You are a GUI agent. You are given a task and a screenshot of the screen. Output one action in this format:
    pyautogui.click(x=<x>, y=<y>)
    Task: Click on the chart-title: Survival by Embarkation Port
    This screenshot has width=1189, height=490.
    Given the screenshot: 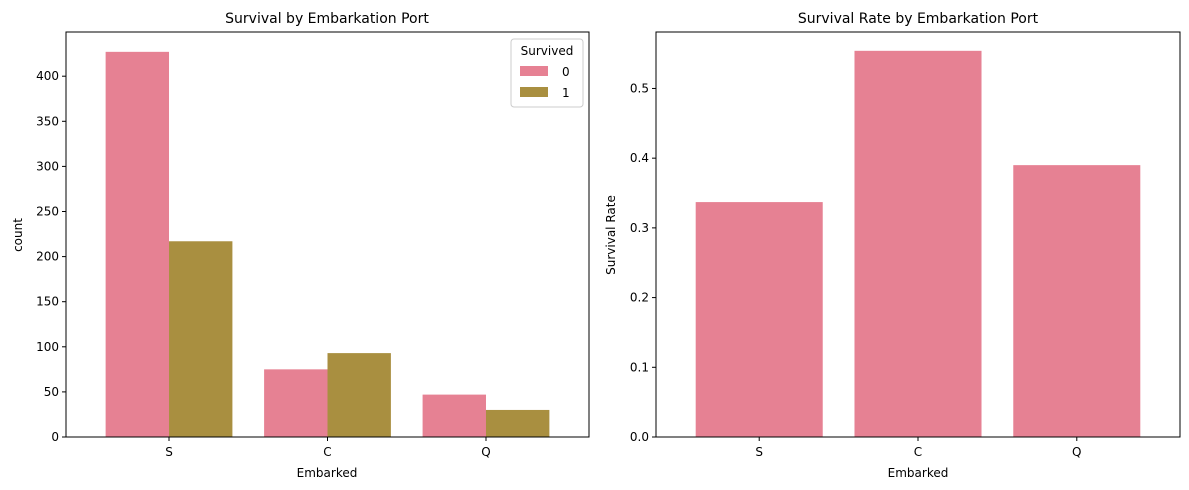 What is the action you would take?
    pyautogui.click(x=327, y=19)
    